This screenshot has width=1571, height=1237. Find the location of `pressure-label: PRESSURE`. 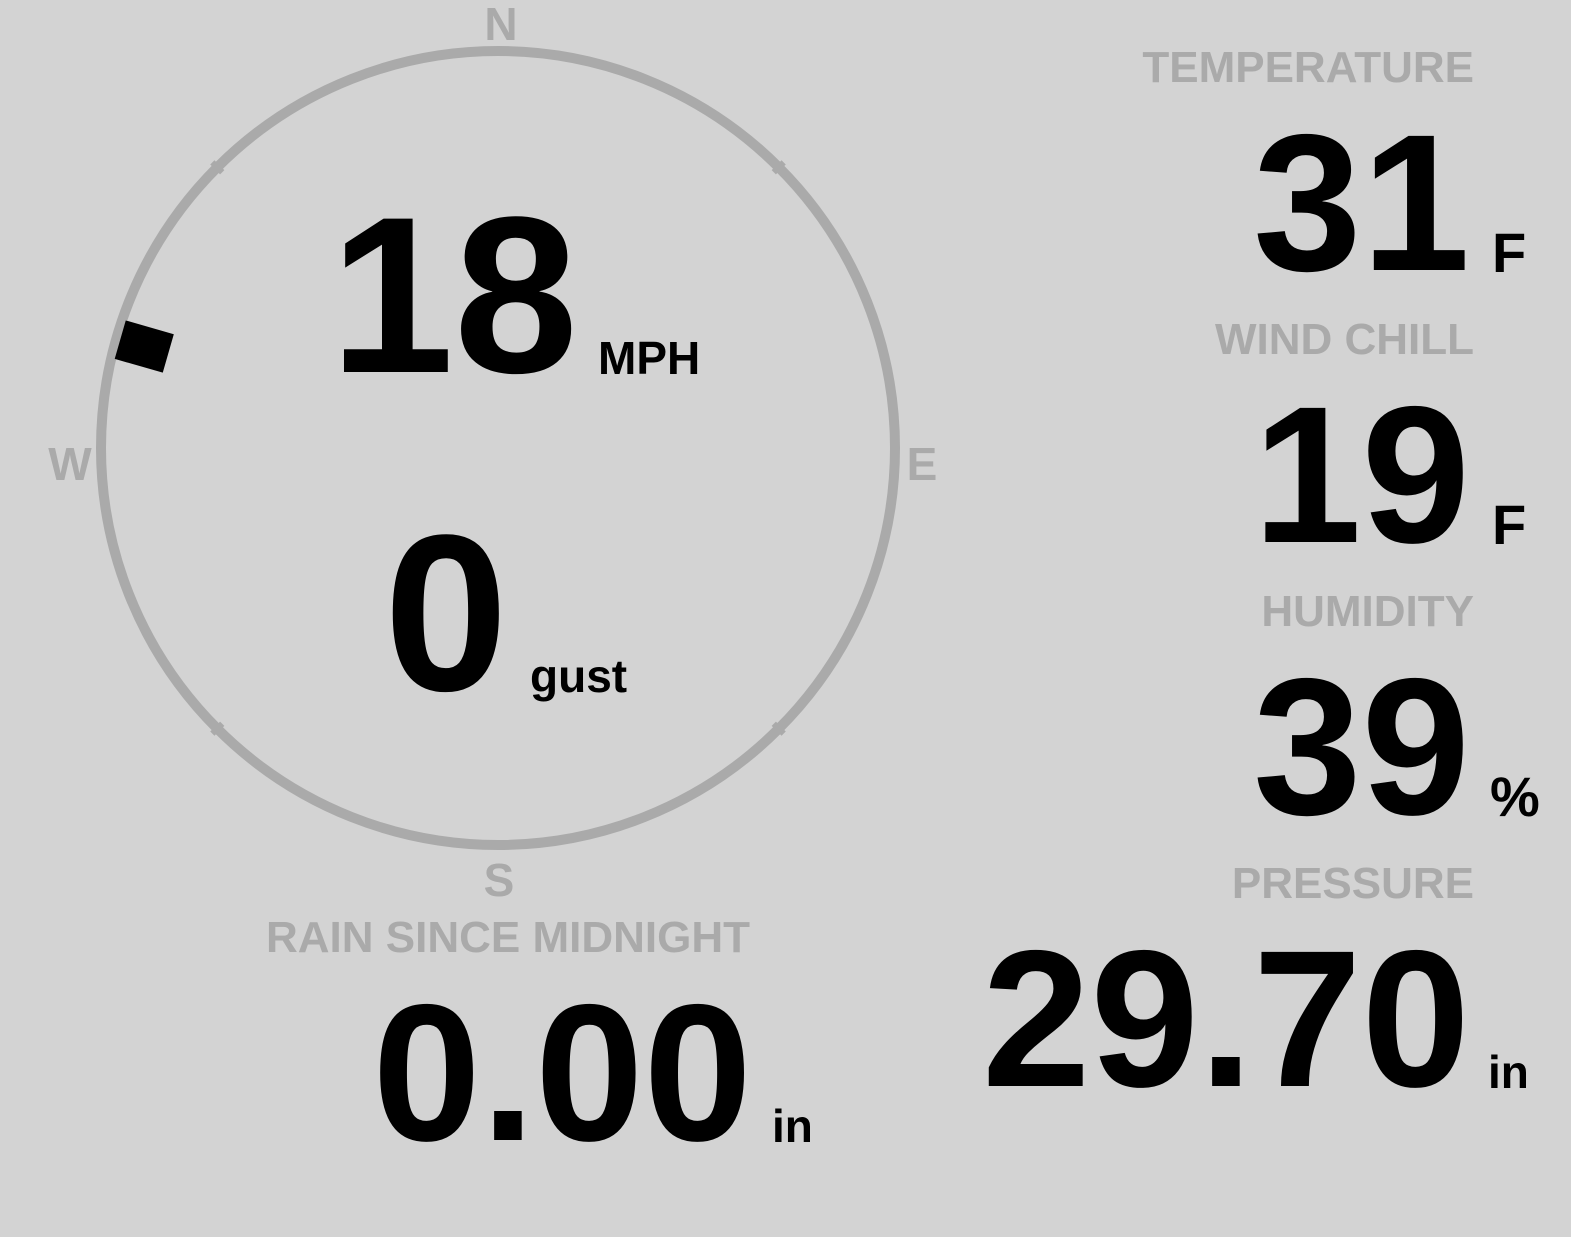

pressure-label: PRESSURE is located at coordinates (1353, 883).